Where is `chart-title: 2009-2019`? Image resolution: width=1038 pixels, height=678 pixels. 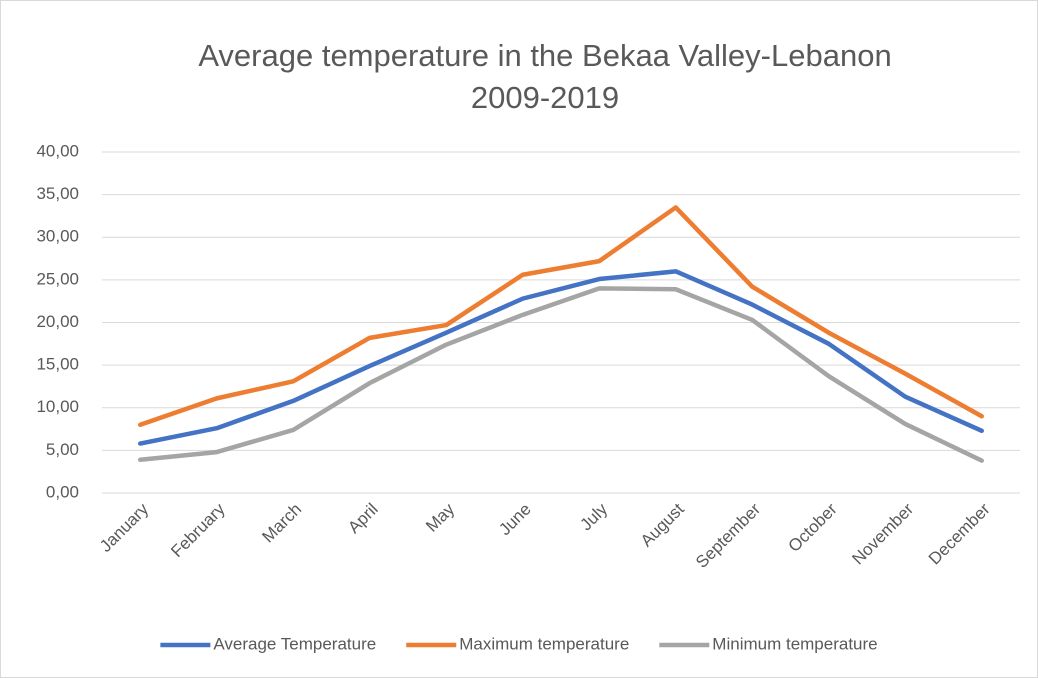 chart-title: 2009-2019 is located at coordinates (545, 97).